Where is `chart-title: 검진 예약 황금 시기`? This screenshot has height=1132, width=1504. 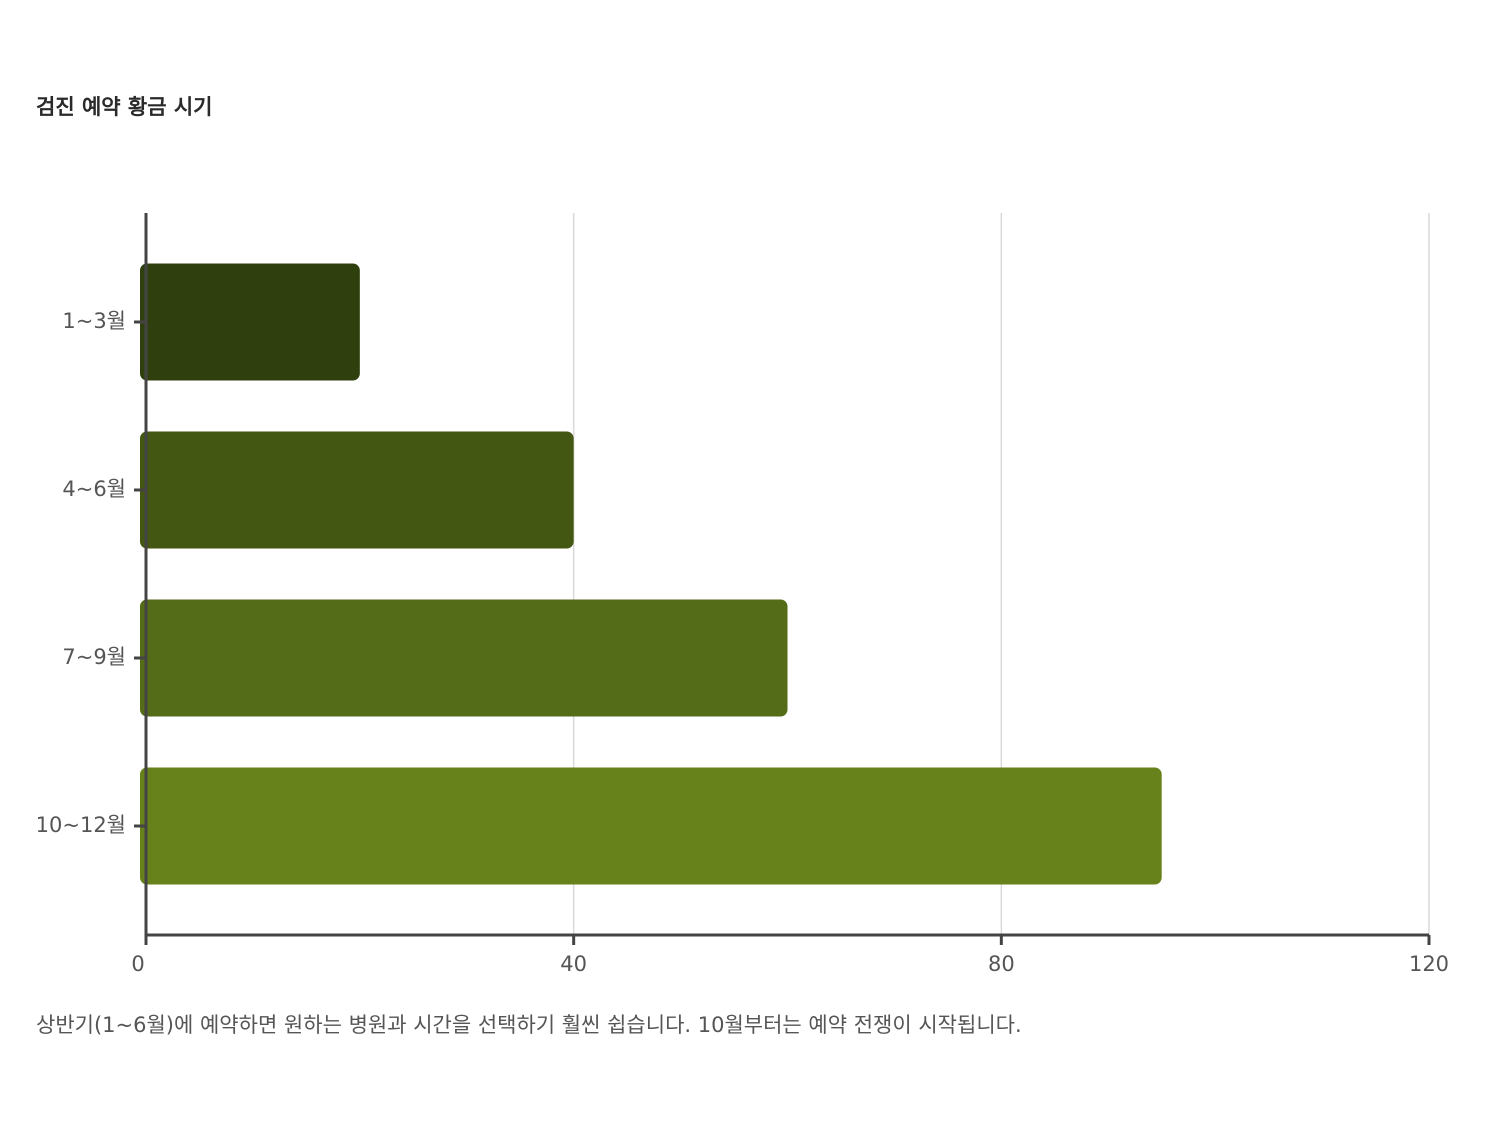
chart-title: 검진 예약 황금 시기 is located at coordinates (124, 107).